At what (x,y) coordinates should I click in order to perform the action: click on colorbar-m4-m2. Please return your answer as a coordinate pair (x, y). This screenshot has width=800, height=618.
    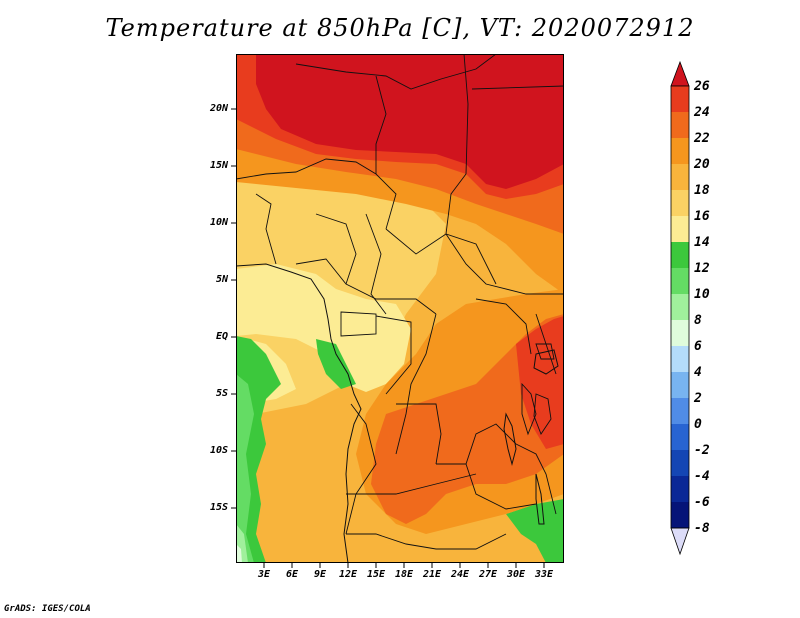
    Looking at the image, I should click on (680, 463).